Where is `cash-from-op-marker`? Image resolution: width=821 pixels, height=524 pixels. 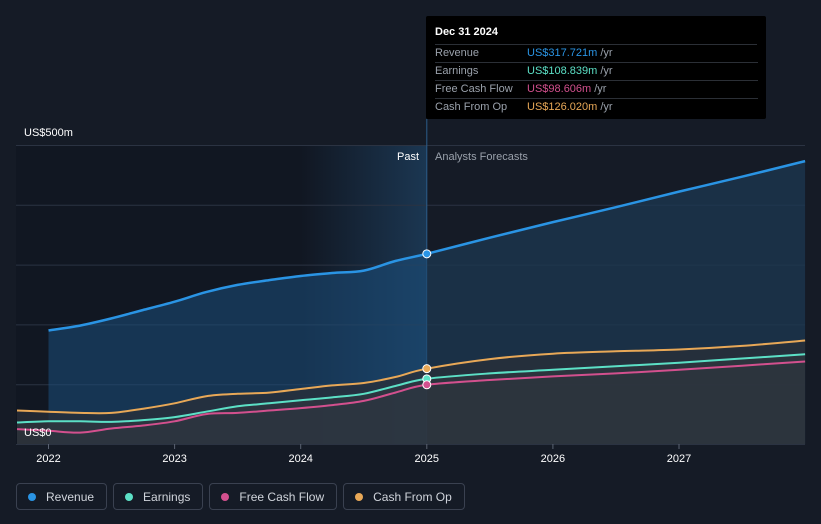 cash-from-op-marker is located at coordinates (427, 369).